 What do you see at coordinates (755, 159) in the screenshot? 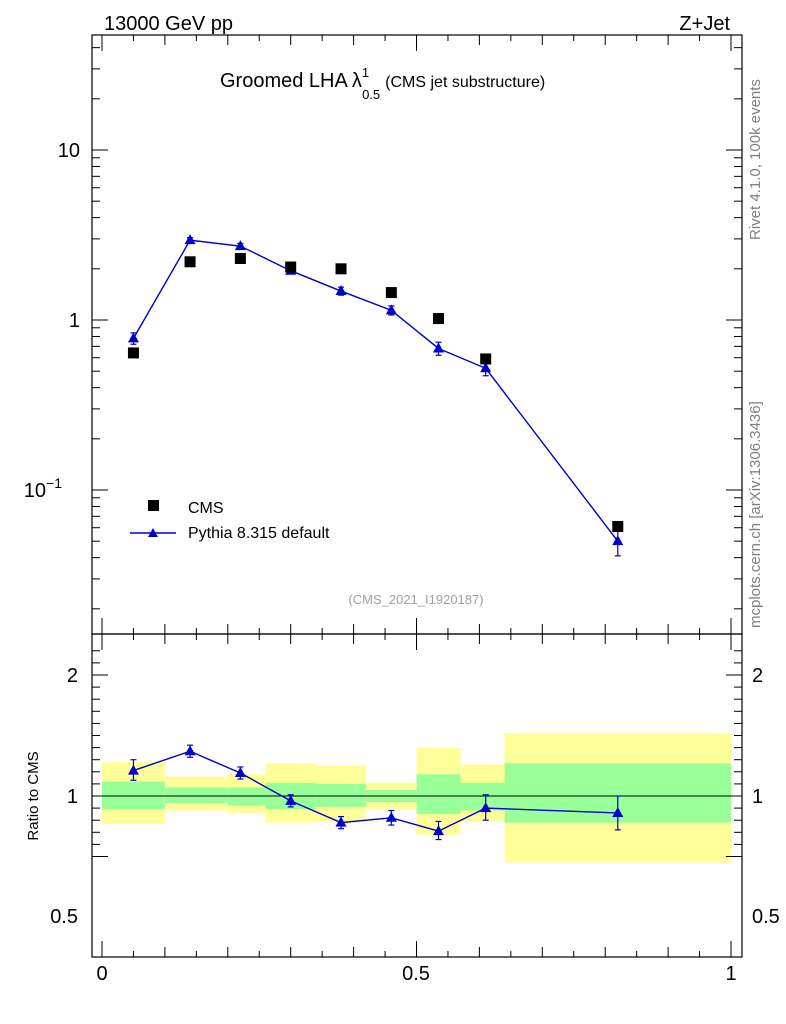
I see `rivet-label: Rivet 4.1.0, 100k events` at bounding box center [755, 159].